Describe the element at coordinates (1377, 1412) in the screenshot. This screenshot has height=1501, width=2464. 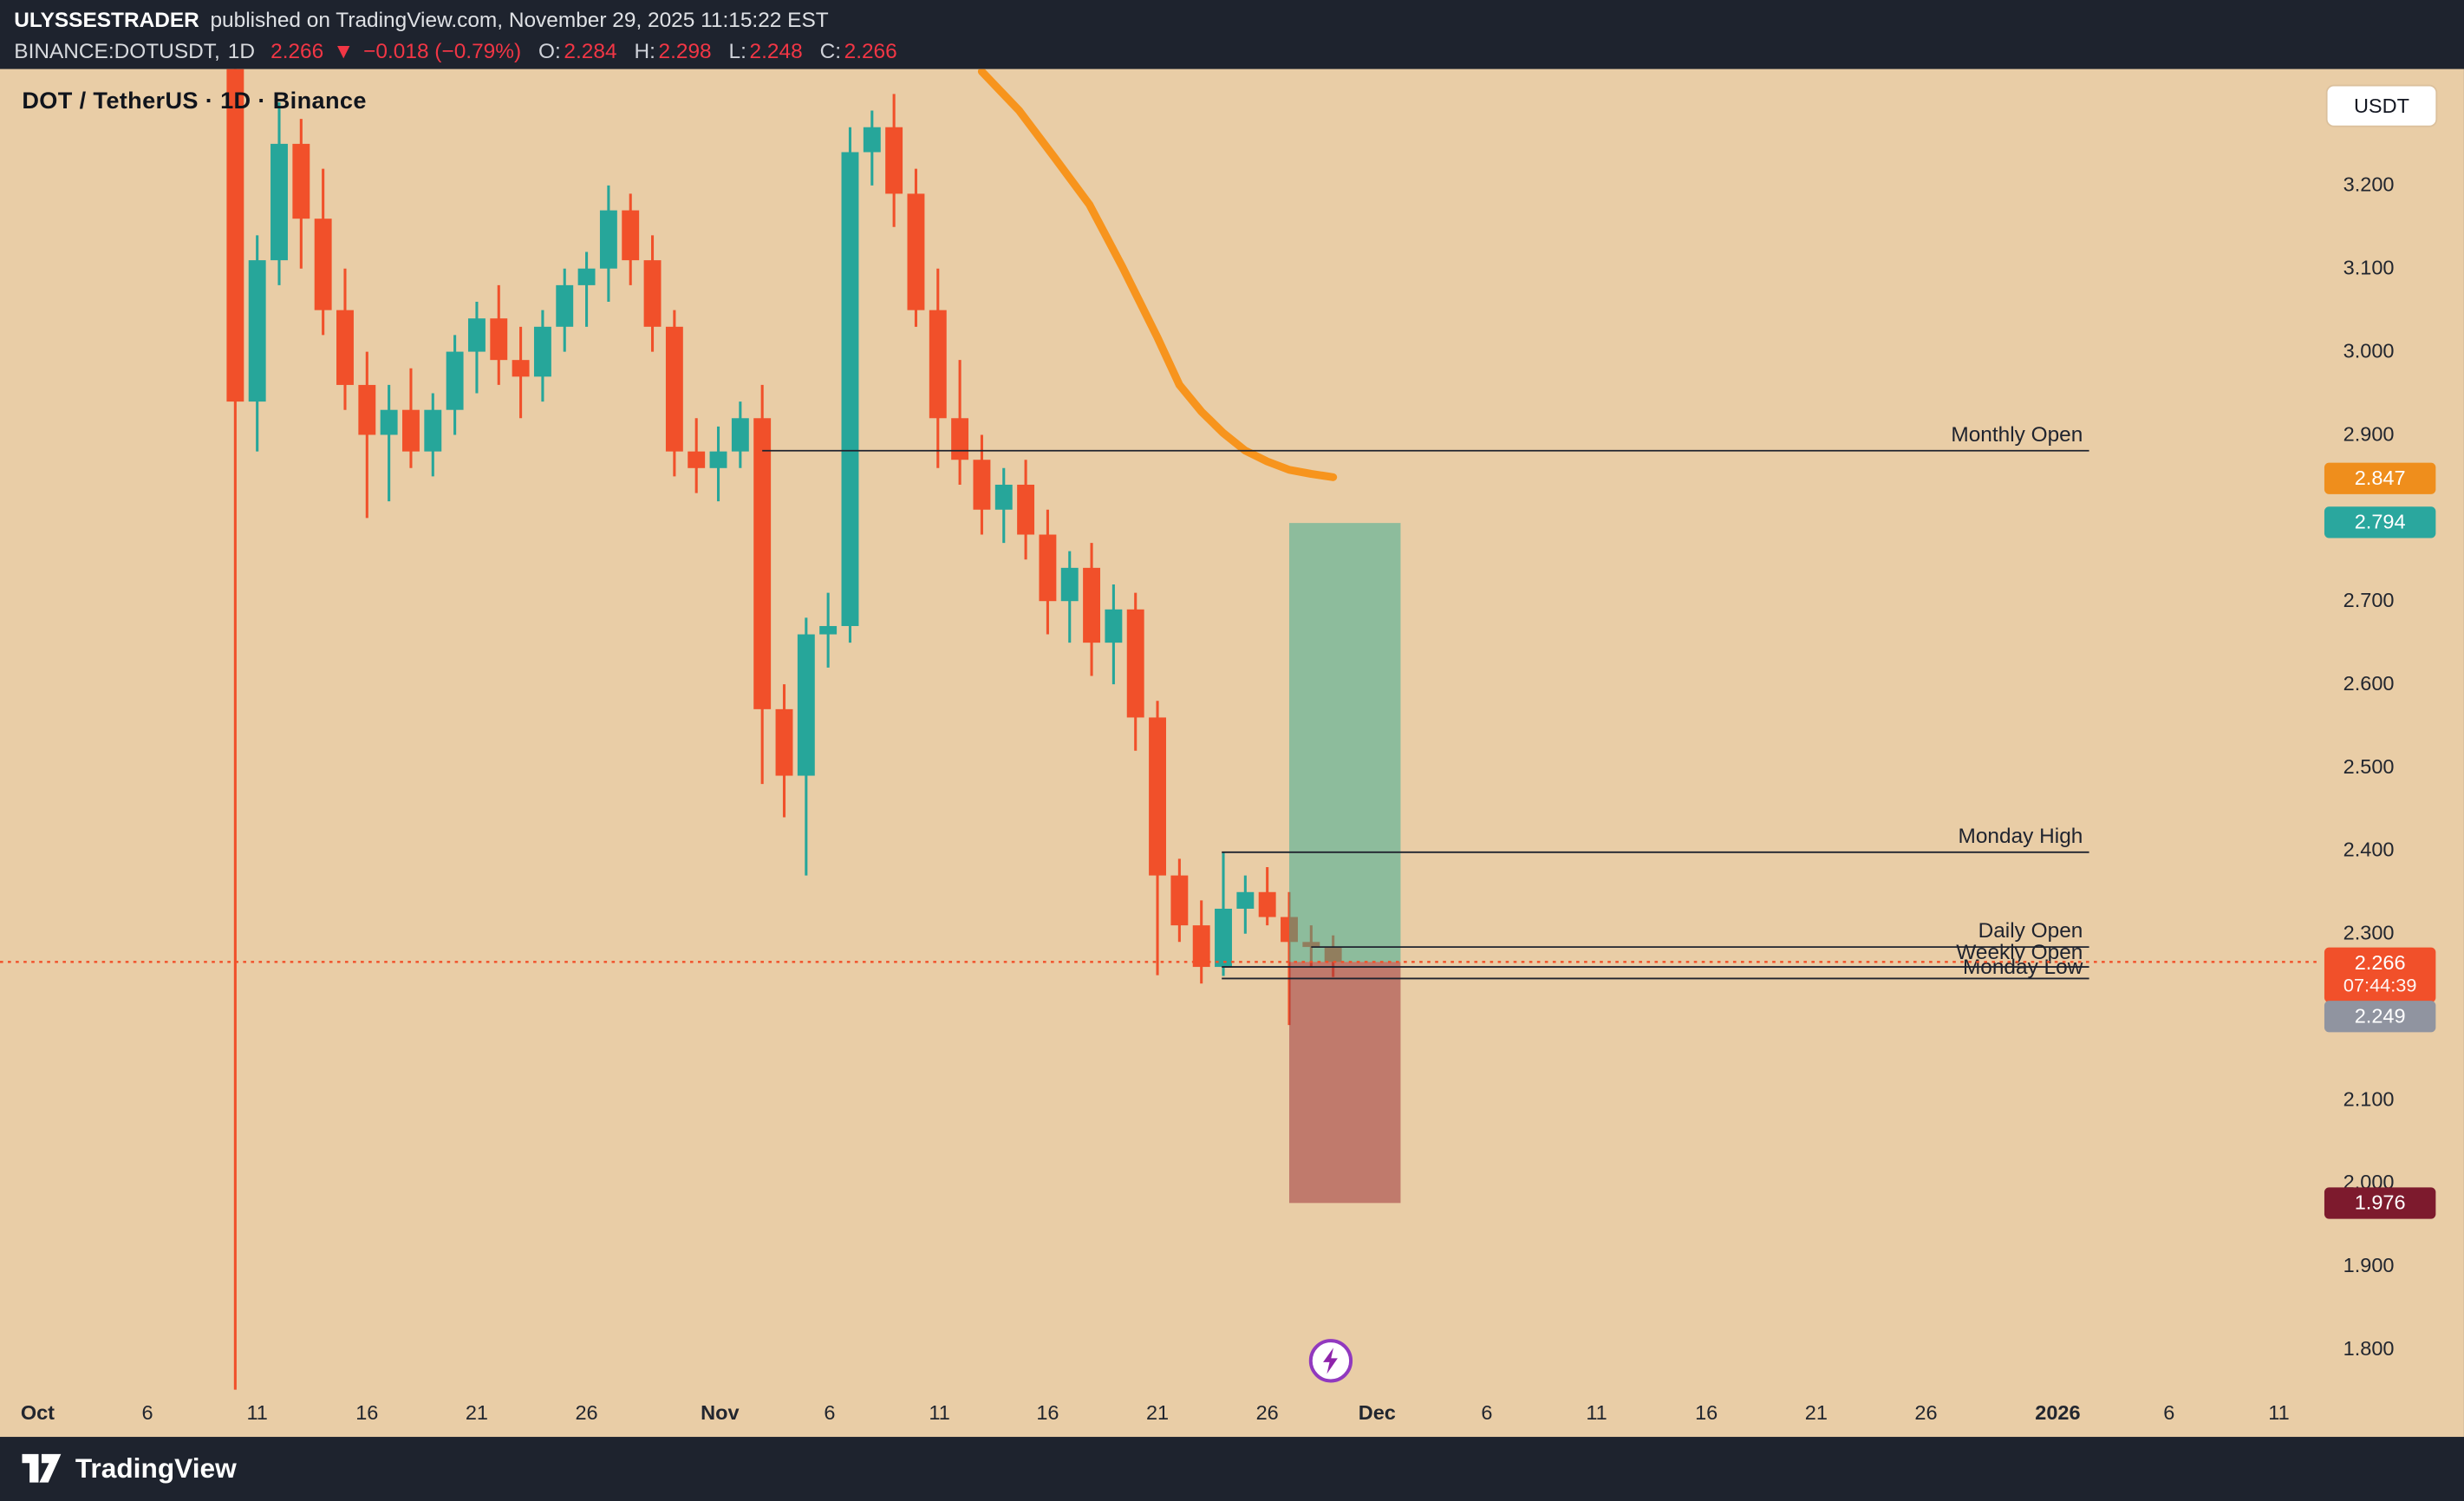
I see `time-axis-label: Dec` at that location.